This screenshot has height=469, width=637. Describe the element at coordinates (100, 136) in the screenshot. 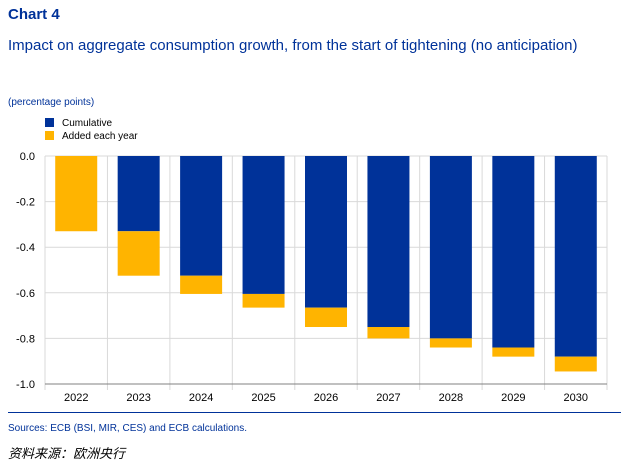

I see `legend-label: Added each year` at that location.